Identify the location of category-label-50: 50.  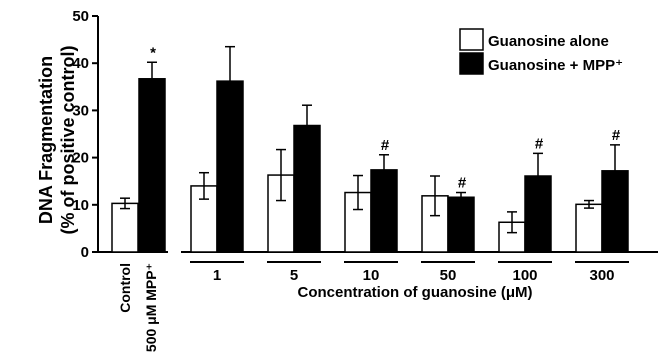
(448, 275).